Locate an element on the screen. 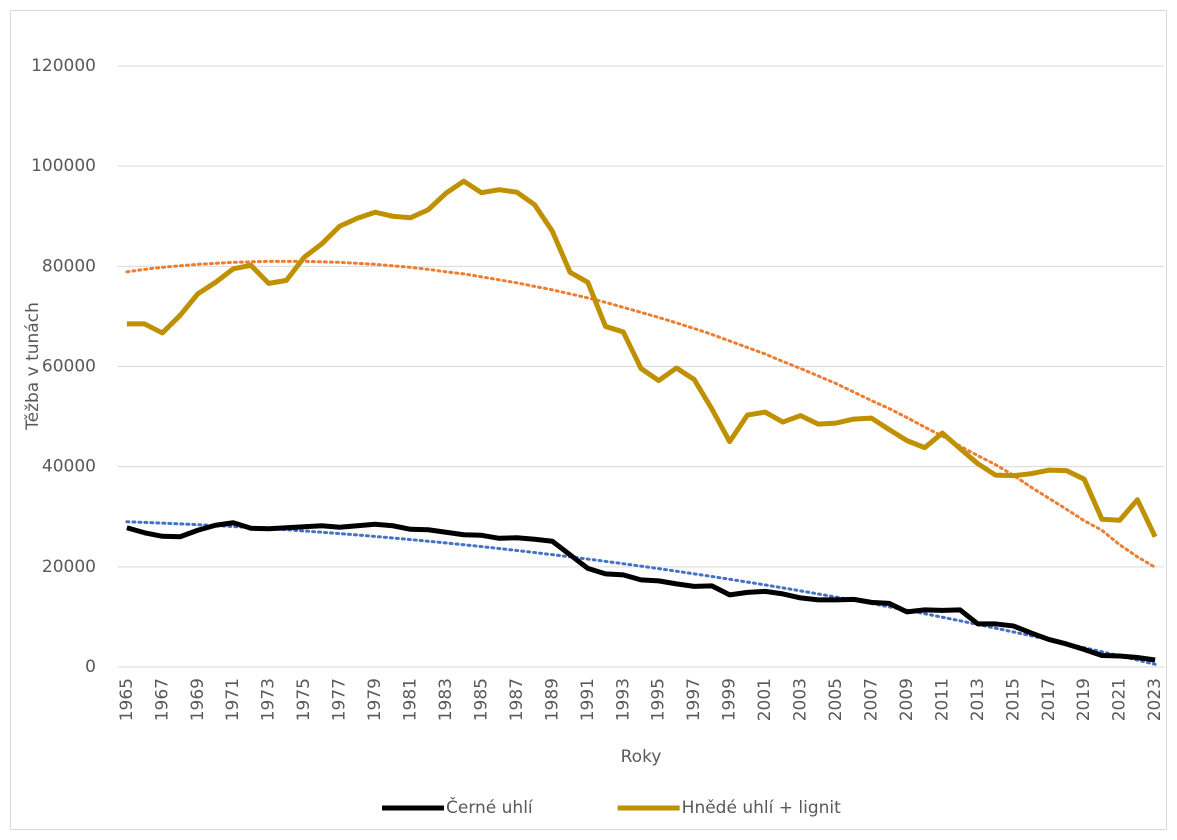  x-tick-label: 1973 is located at coordinates (269, 699).